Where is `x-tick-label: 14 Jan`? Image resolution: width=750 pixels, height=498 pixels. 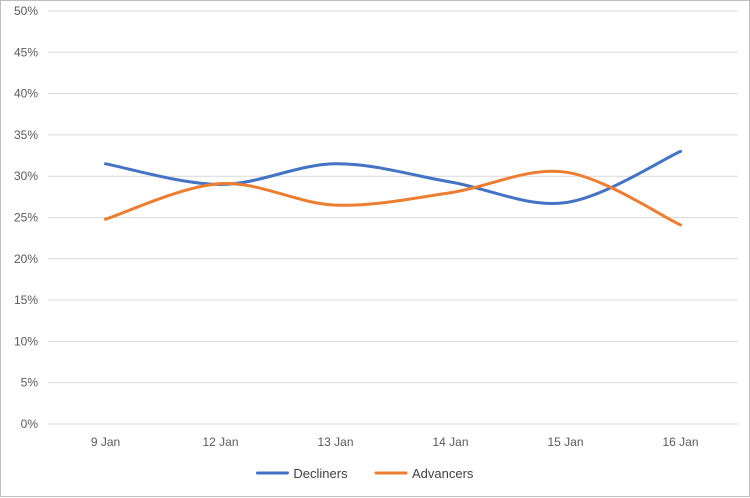 x-tick-label: 14 Jan is located at coordinates (450, 442).